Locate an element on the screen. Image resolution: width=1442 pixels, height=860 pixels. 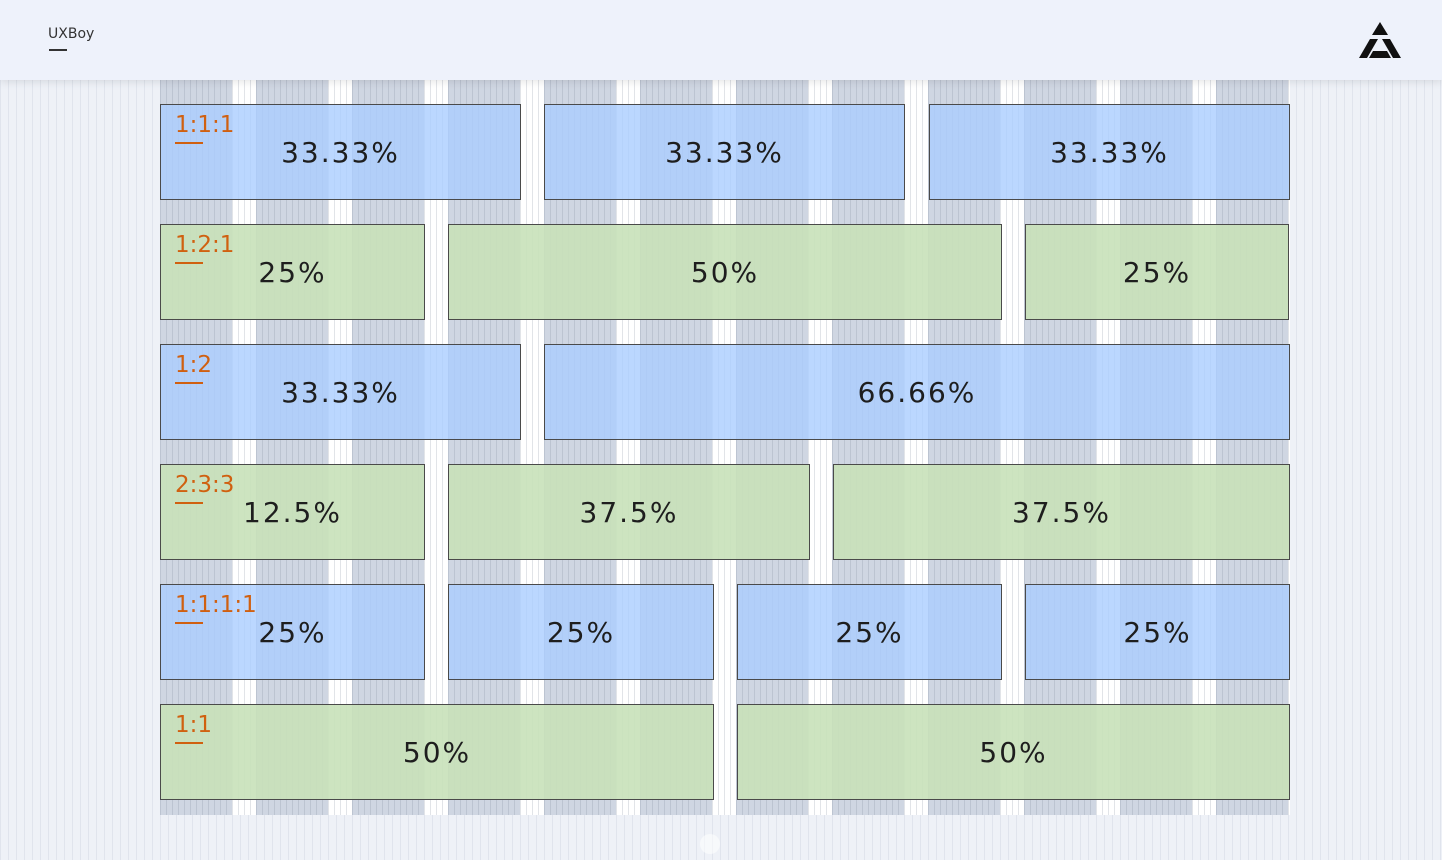
grid-cell: 2:3:3 12.5% is located at coordinates (292, 512).